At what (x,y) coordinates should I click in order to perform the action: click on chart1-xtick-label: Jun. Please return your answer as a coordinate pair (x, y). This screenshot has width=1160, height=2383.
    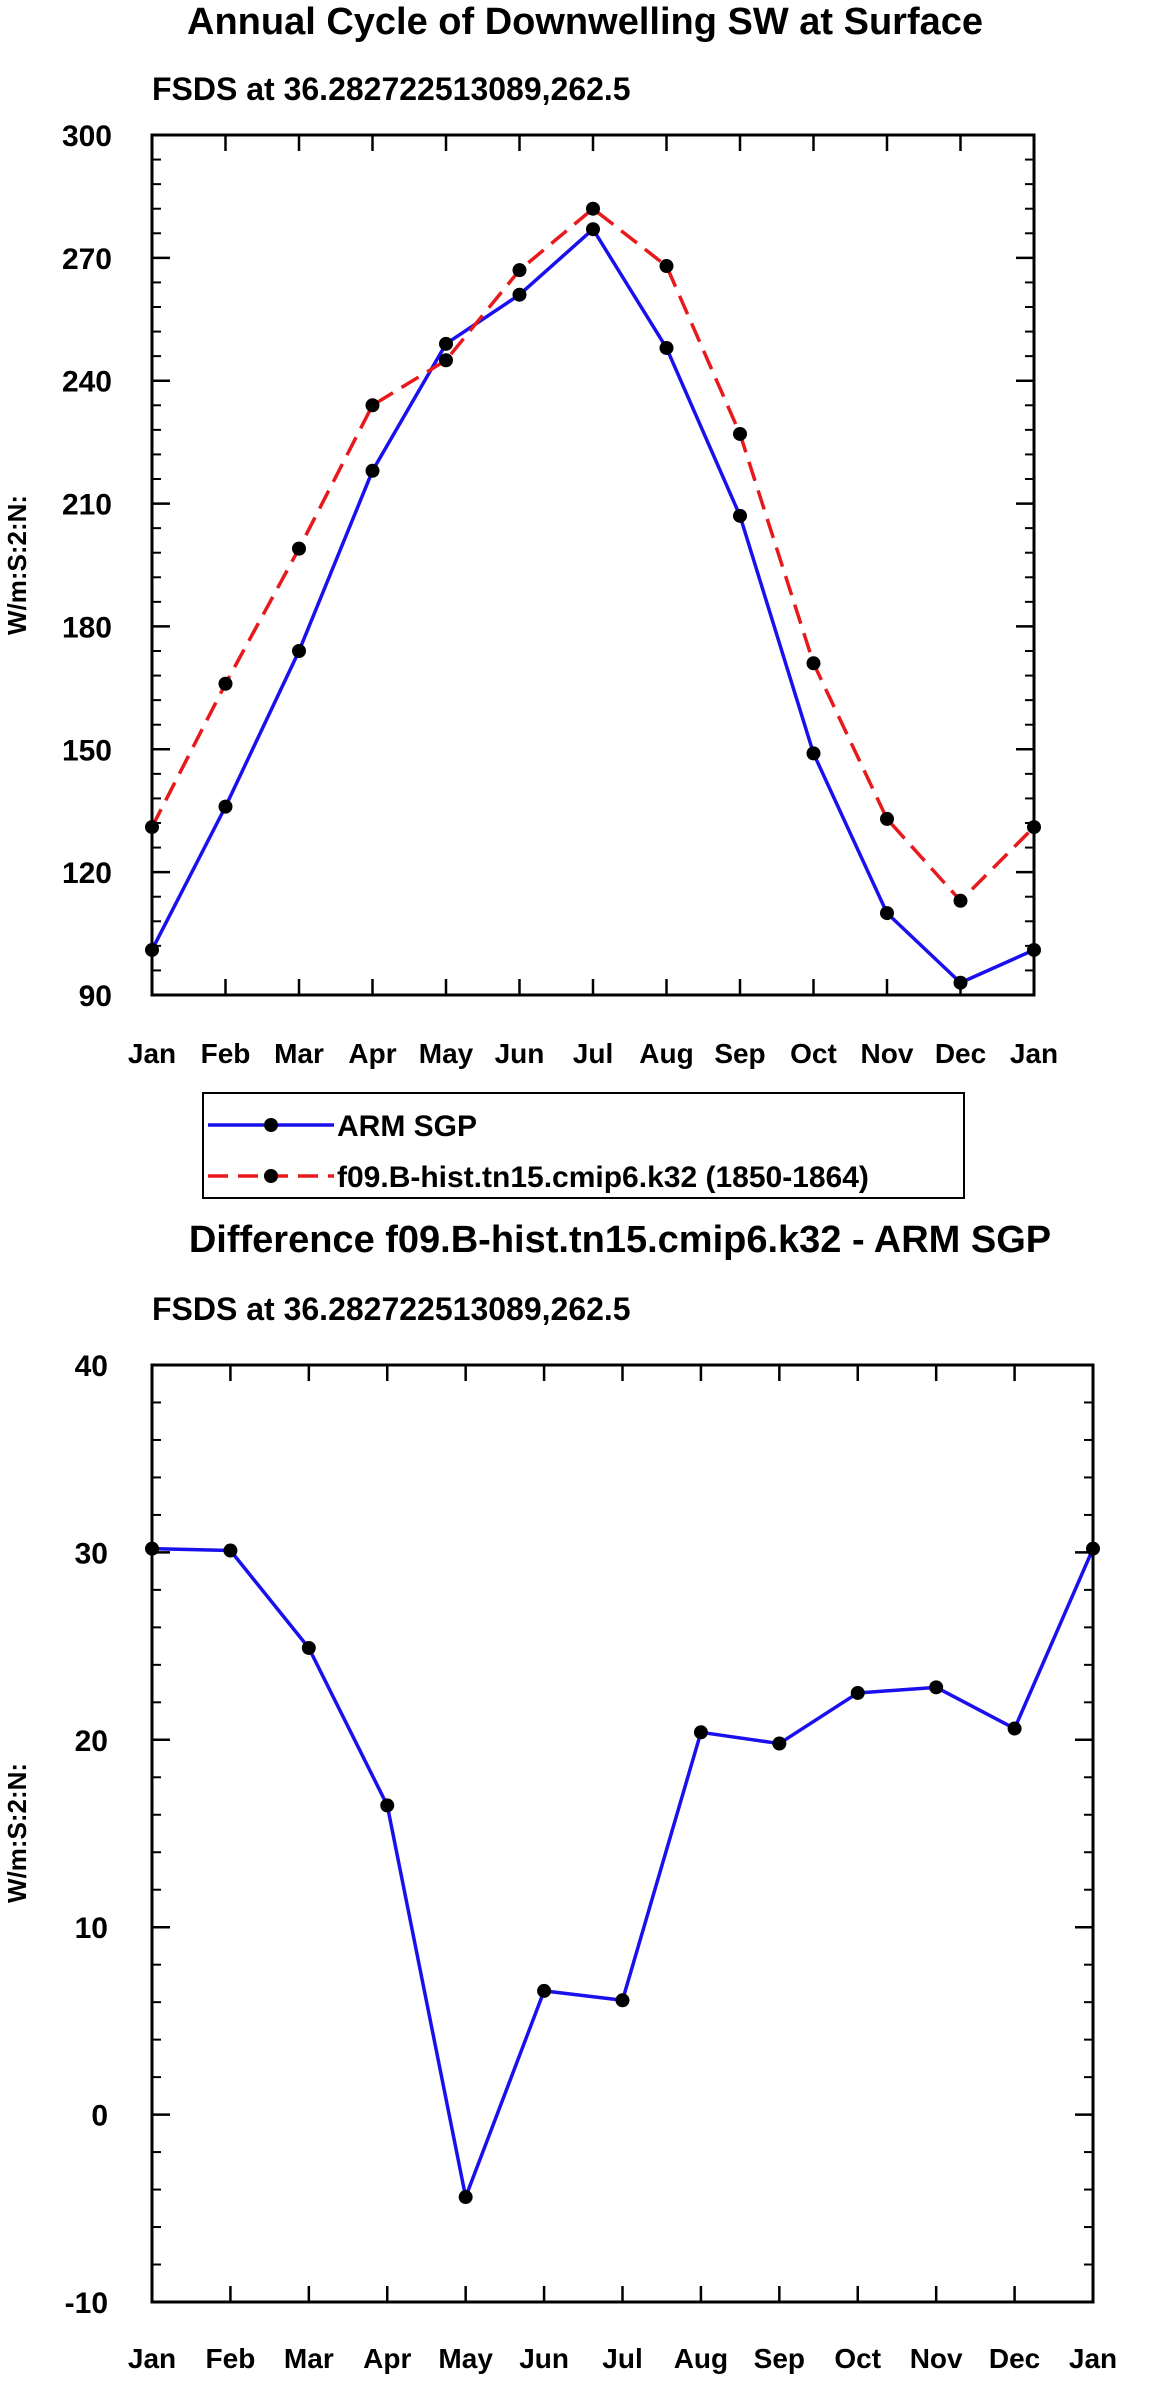
    Looking at the image, I should click on (520, 1053).